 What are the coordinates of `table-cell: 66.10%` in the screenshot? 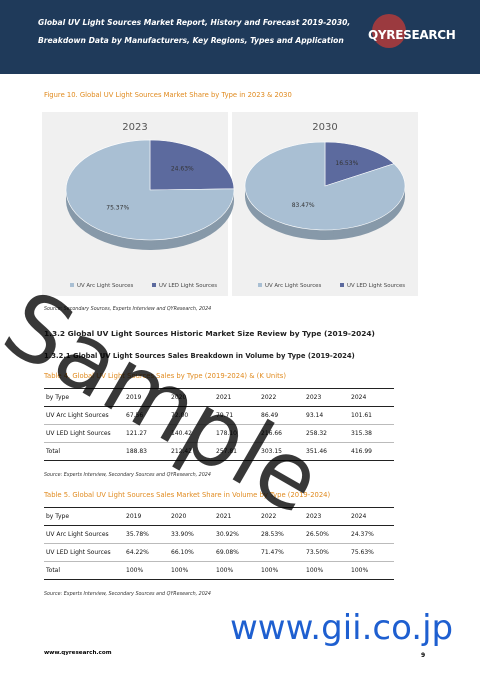 It's located at (191, 552).